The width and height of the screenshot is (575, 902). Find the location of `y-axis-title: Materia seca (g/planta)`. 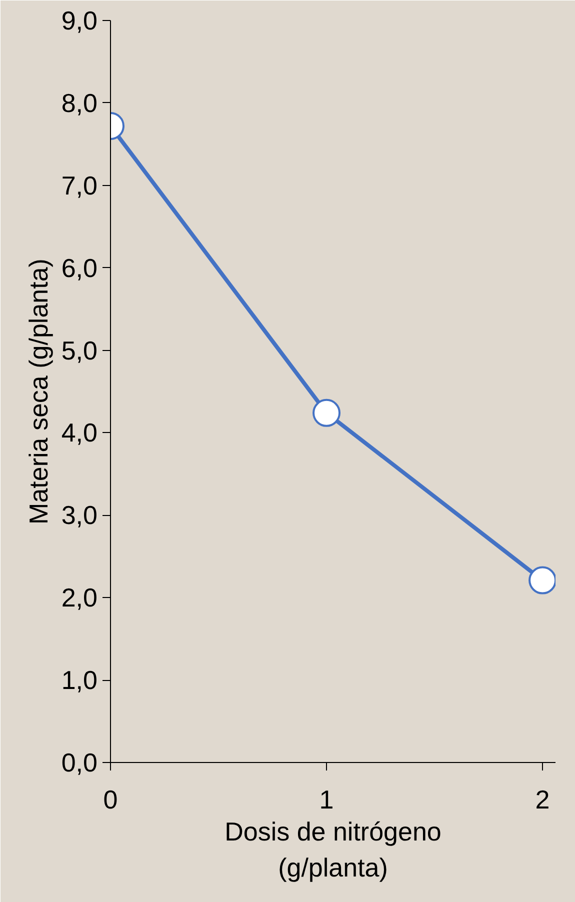

y-axis-title: Materia seca (g/planta) is located at coordinates (38, 391).